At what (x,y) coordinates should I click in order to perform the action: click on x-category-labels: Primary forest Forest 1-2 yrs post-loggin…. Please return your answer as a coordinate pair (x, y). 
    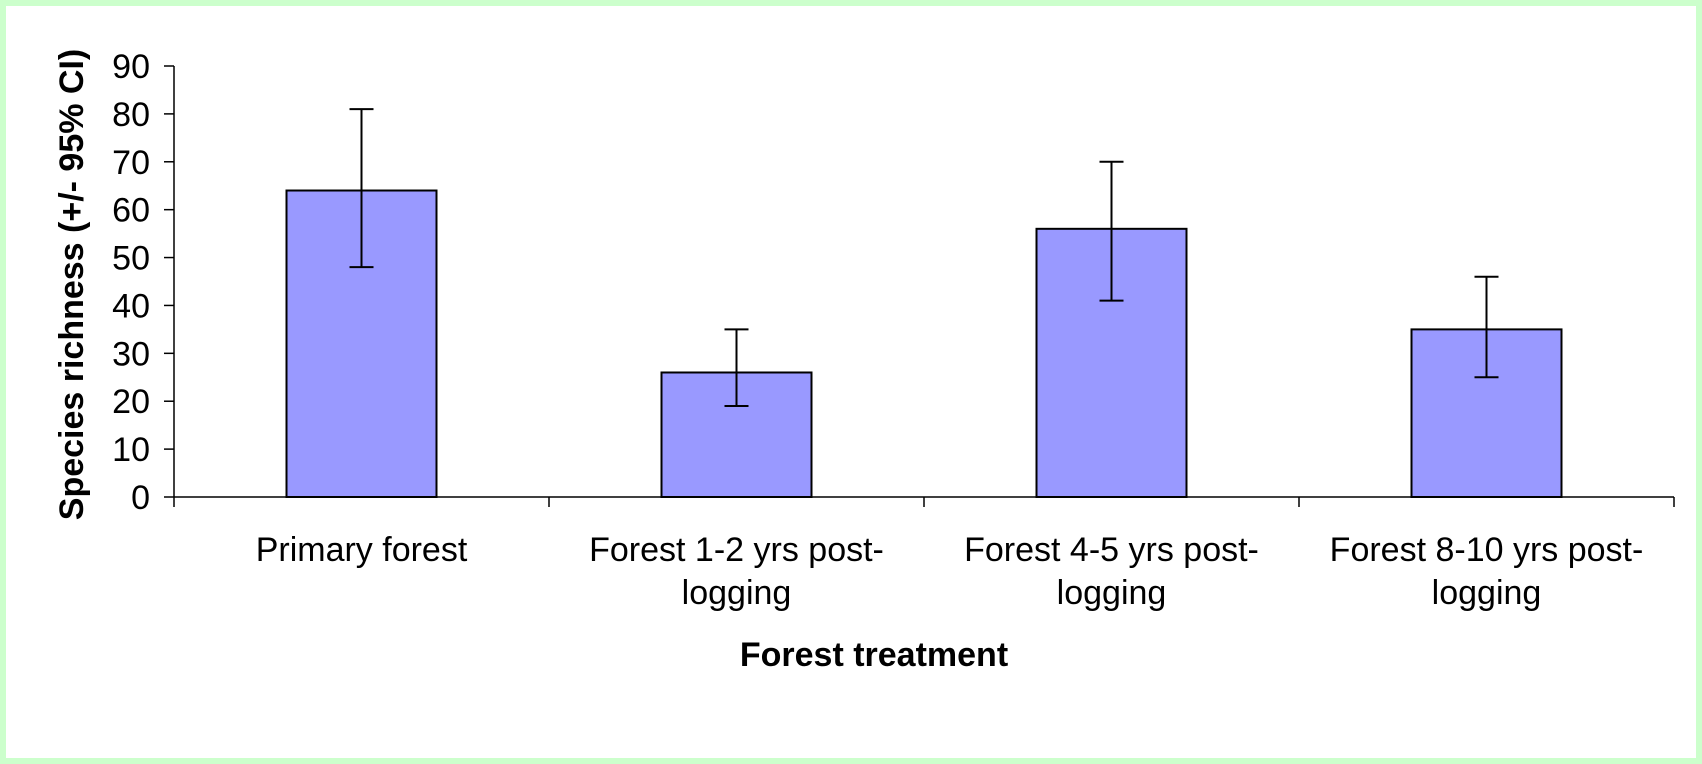
    Looking at the image, I should click on (950, 571).